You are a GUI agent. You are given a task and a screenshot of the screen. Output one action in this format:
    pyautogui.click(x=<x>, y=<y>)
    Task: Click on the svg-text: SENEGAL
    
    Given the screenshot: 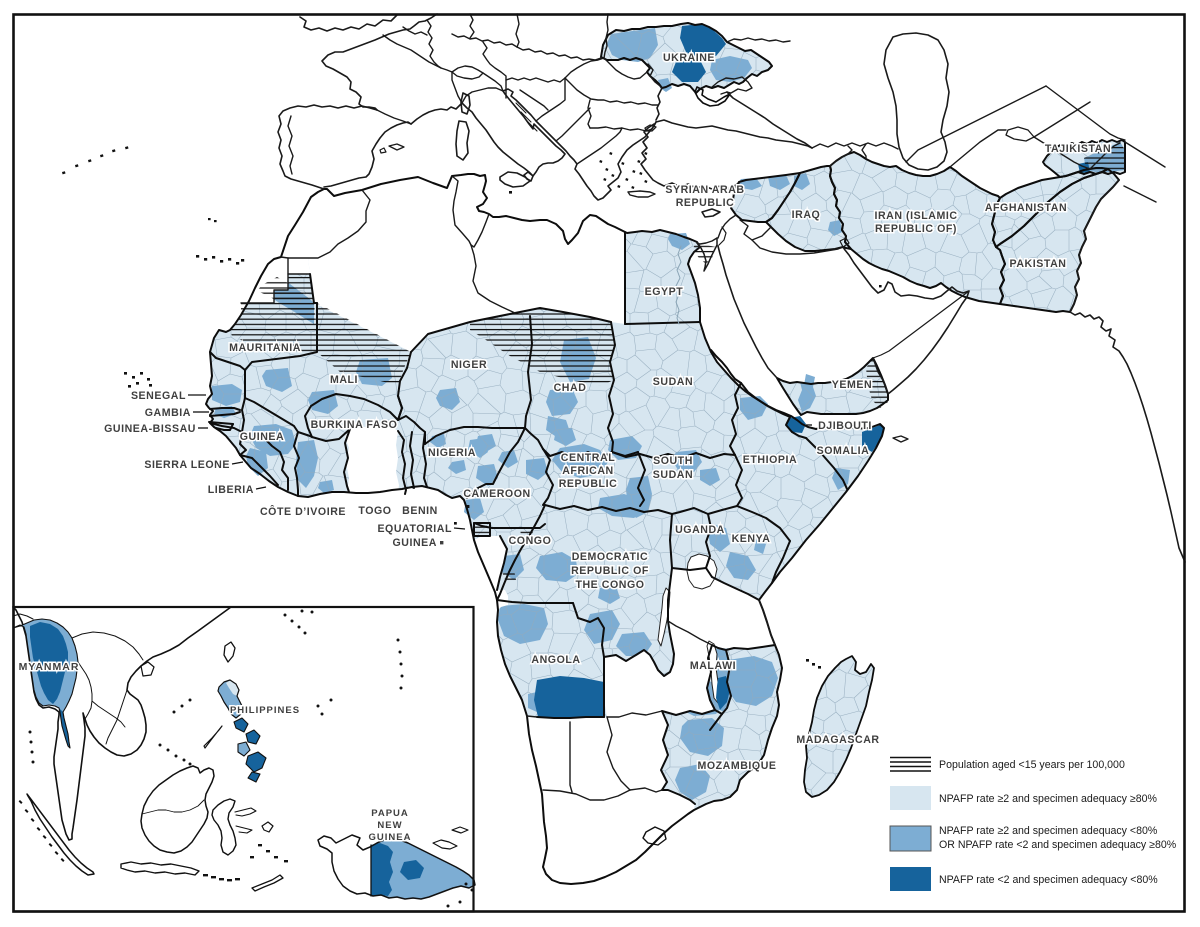 What is the action you would take?
    pyautogui.click(x=158, y=396)
    